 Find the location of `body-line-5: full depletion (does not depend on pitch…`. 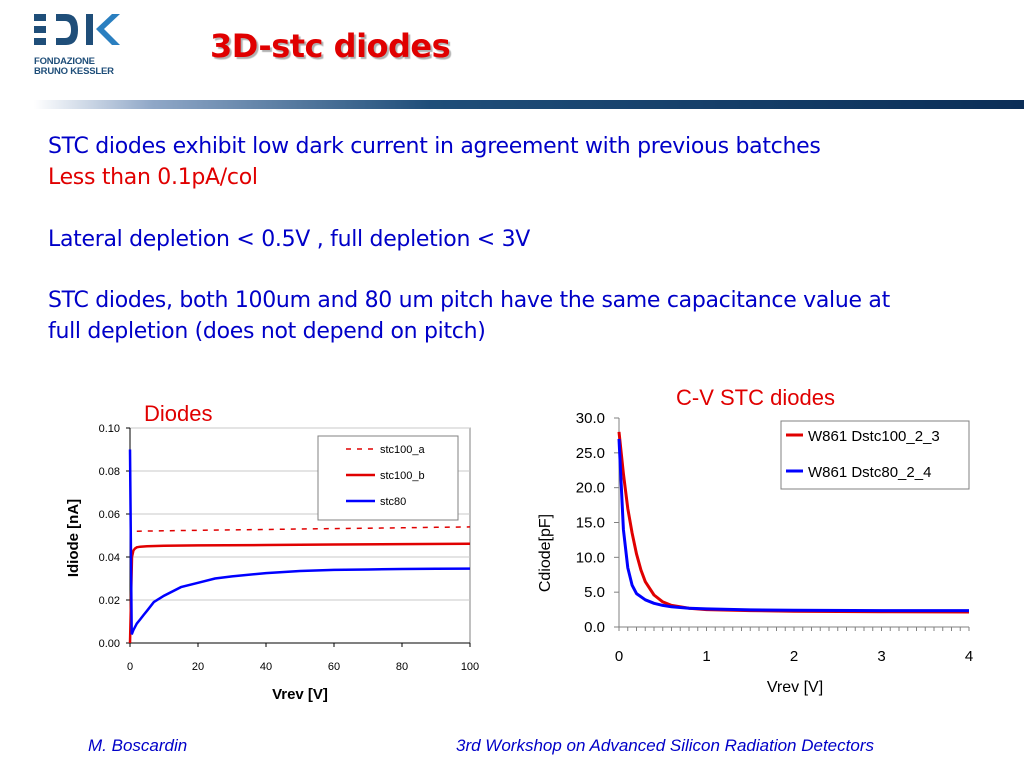

body-line-5: full depletion (does not depend on pitch… is located at coordinates (267, 331).